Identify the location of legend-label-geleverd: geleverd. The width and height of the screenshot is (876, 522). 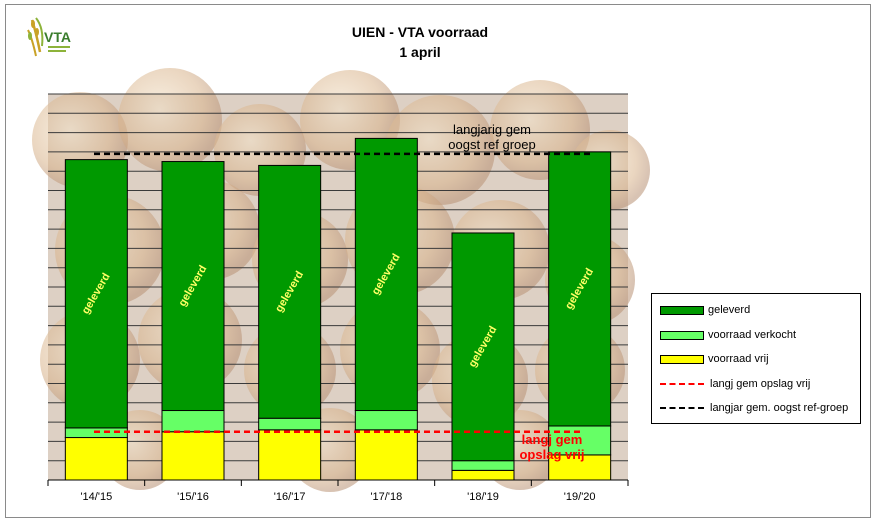
(729, 310).